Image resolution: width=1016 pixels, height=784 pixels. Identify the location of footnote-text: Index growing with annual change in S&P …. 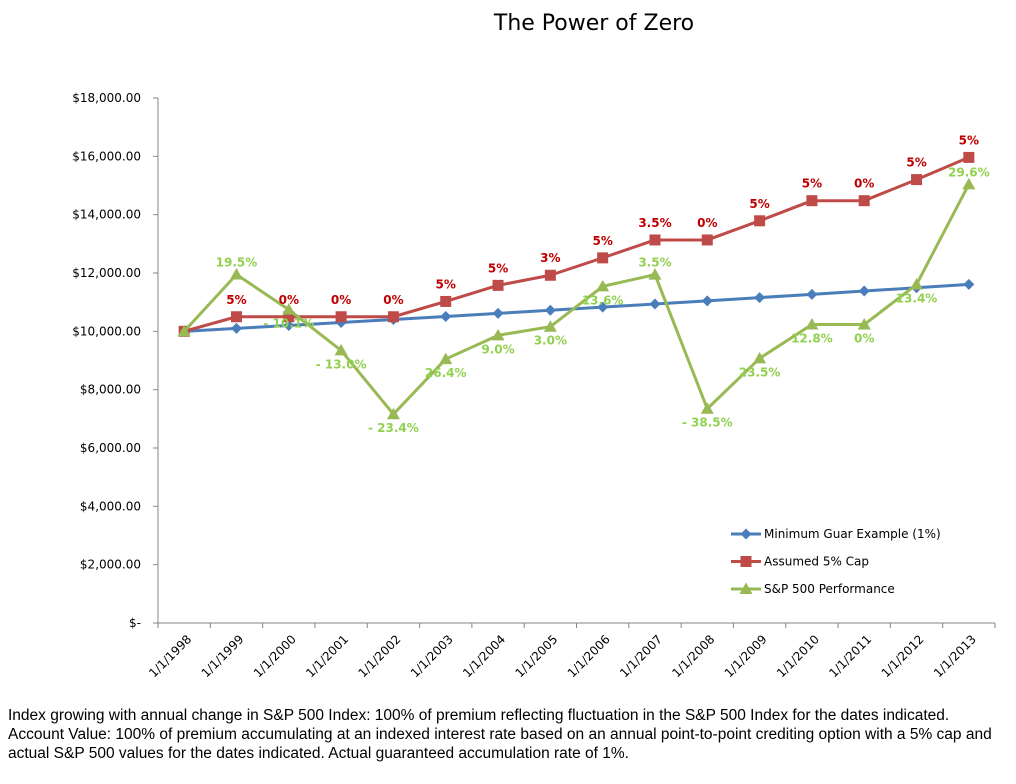
(500, 734).